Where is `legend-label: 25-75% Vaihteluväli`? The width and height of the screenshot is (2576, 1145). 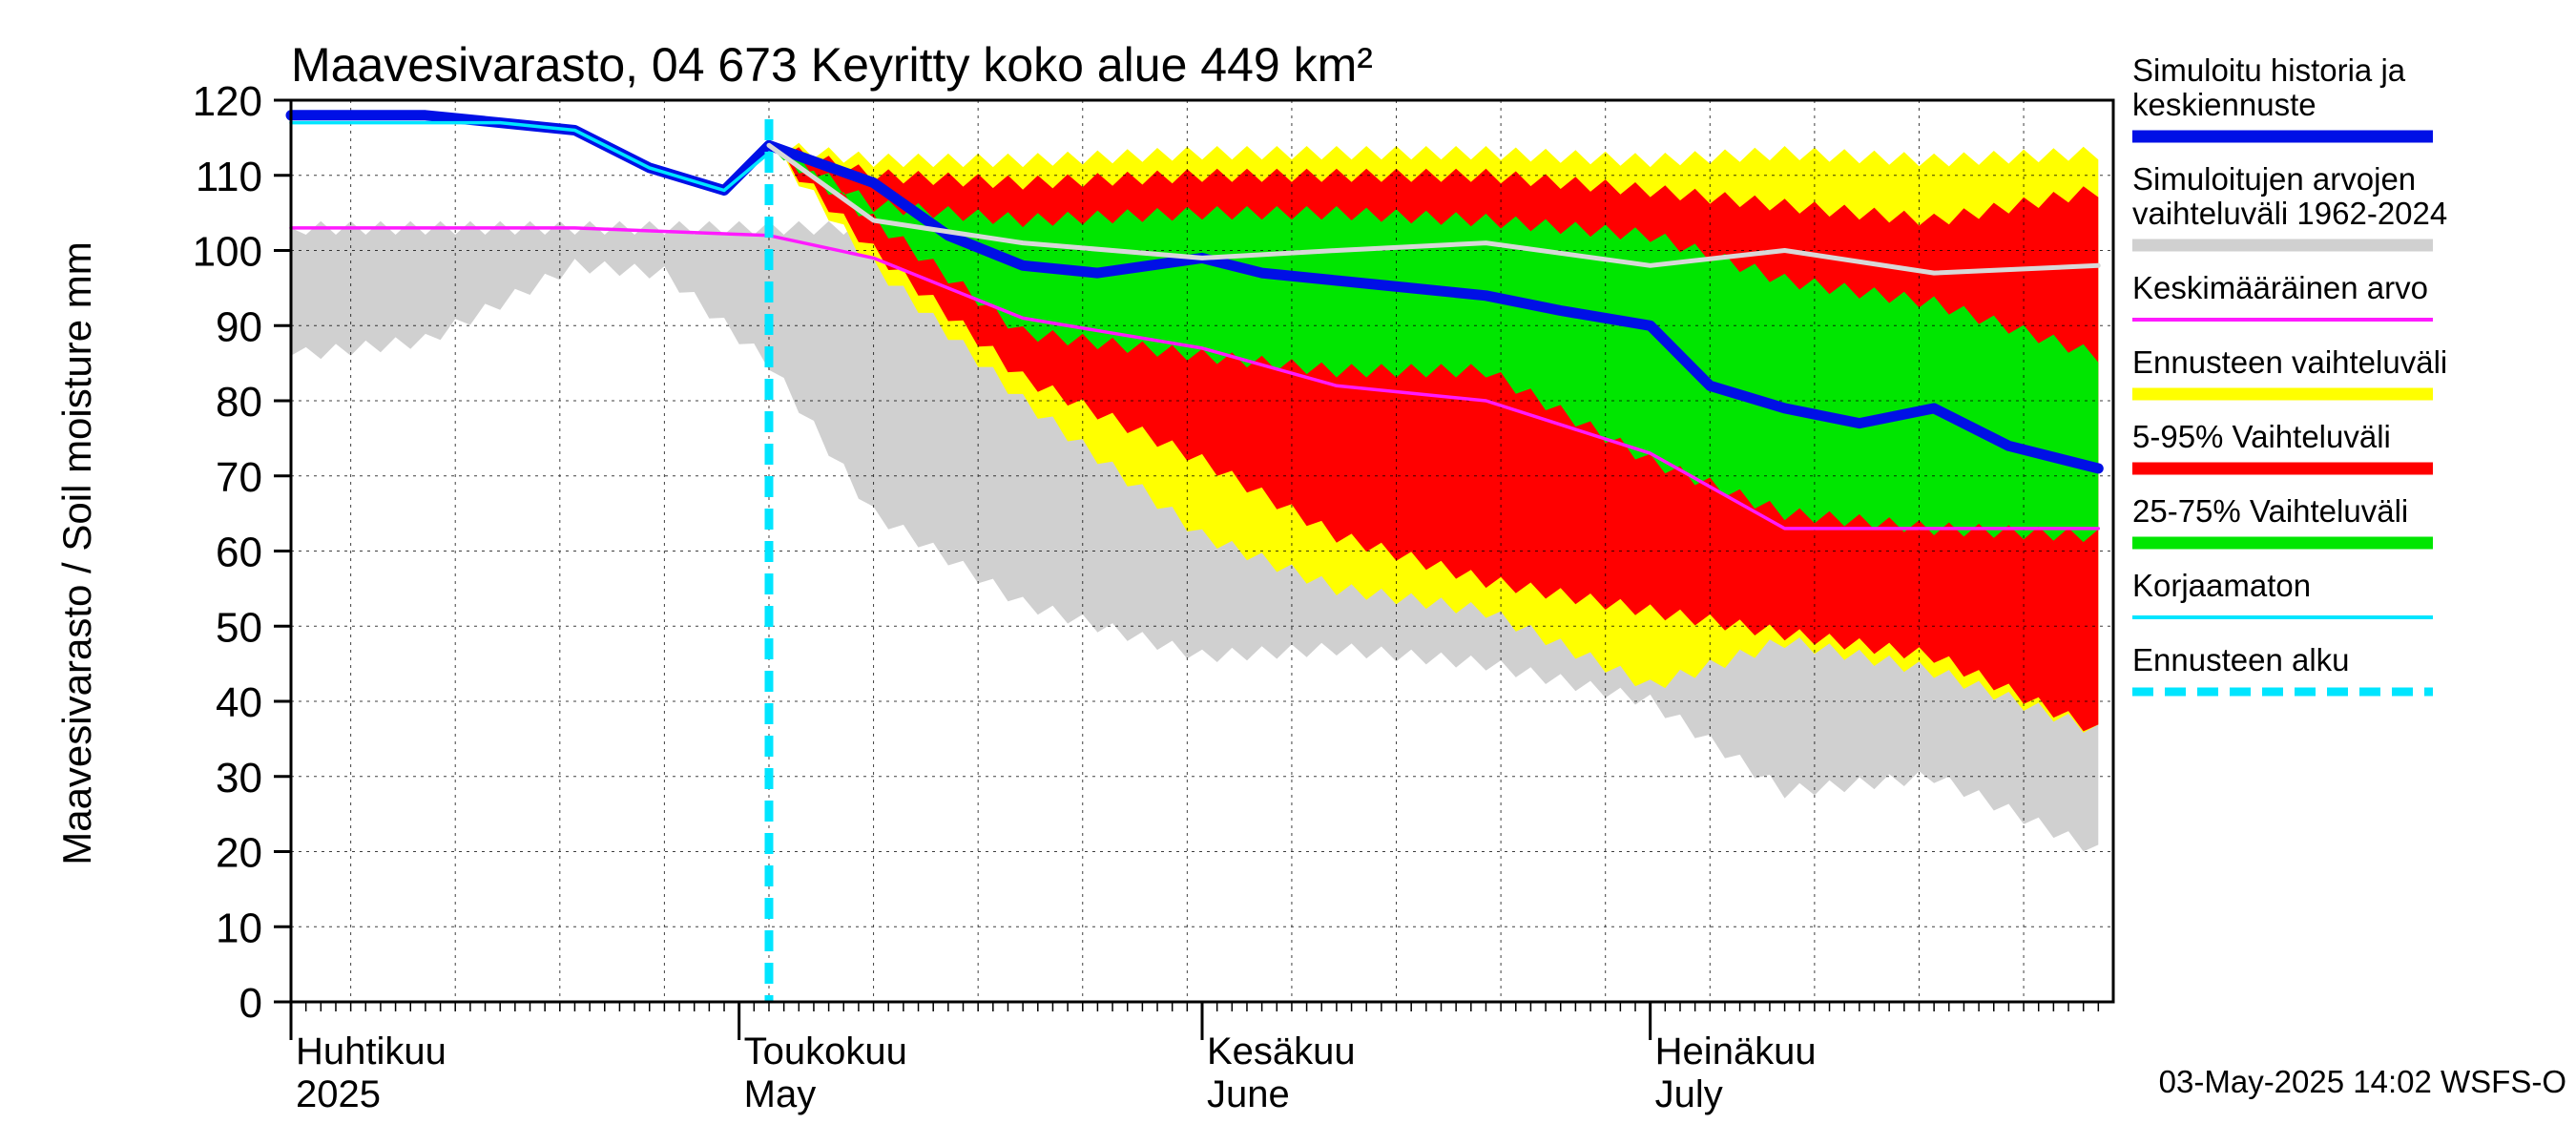 legend-label: 25-75% Vaihteluväli is located at coordinates (2270, 511).